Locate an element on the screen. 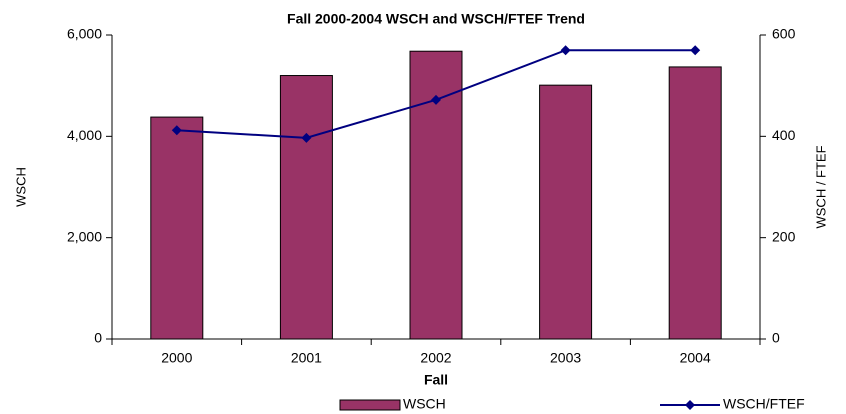 The width and height of the screenshot is (846, 414). legend-swatch is located at coordinates (370, 405).